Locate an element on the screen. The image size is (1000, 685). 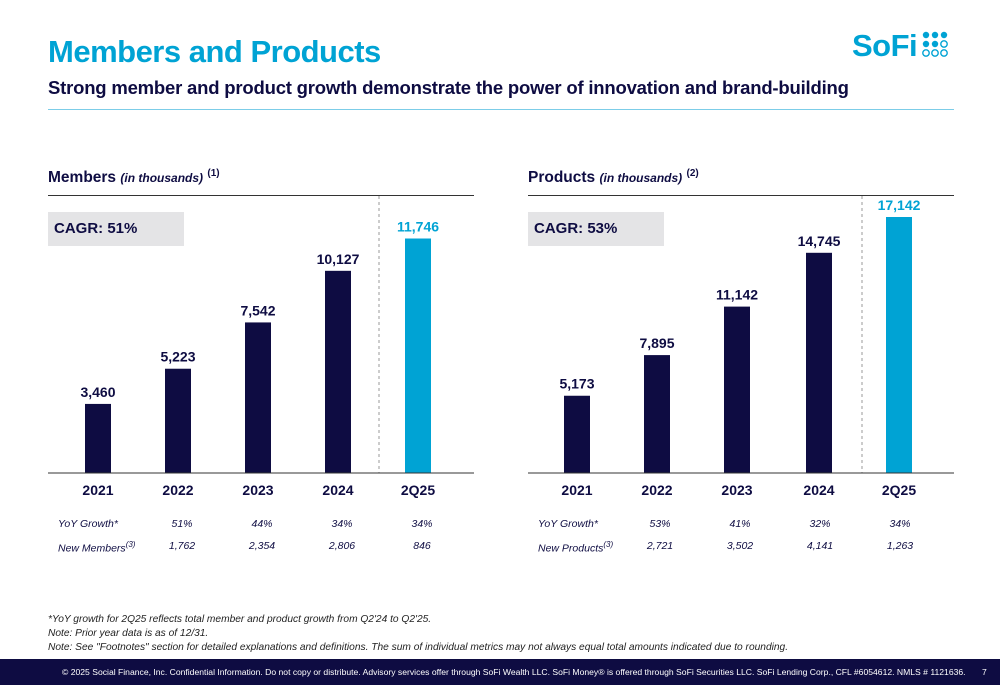
new-members-label-text: New Members is located at coordinates (92, 548).